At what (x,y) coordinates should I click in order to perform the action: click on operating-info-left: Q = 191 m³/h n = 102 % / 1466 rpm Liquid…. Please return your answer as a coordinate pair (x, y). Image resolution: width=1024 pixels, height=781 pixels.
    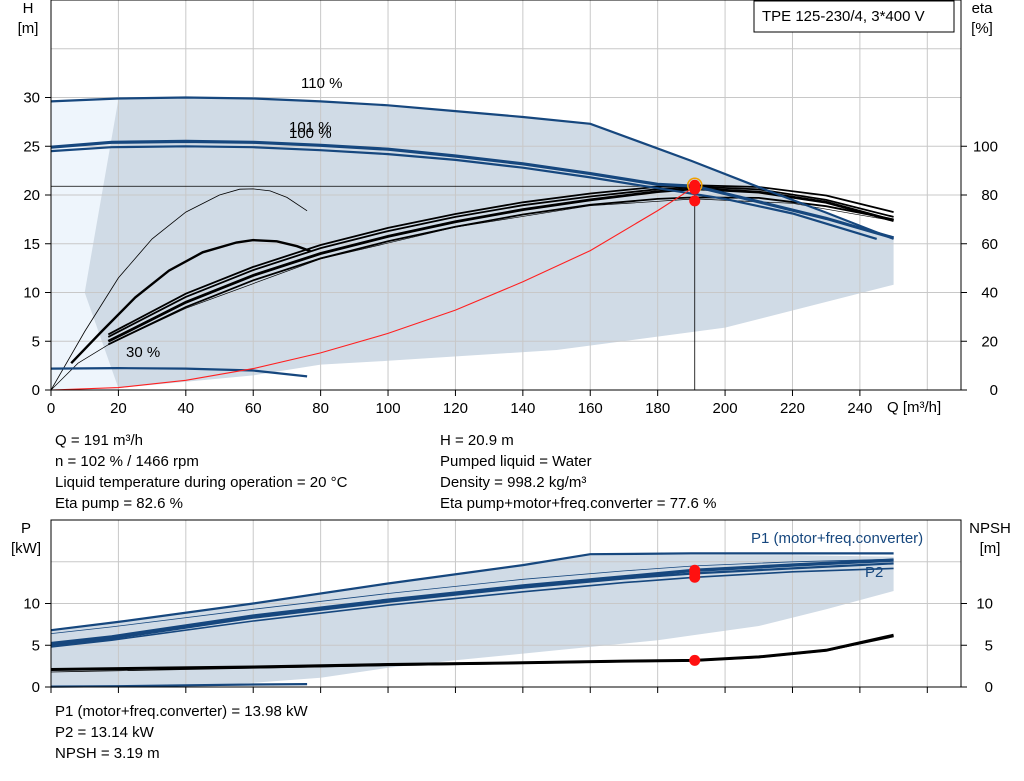
    Looking at the image, I should click on (201, 472).